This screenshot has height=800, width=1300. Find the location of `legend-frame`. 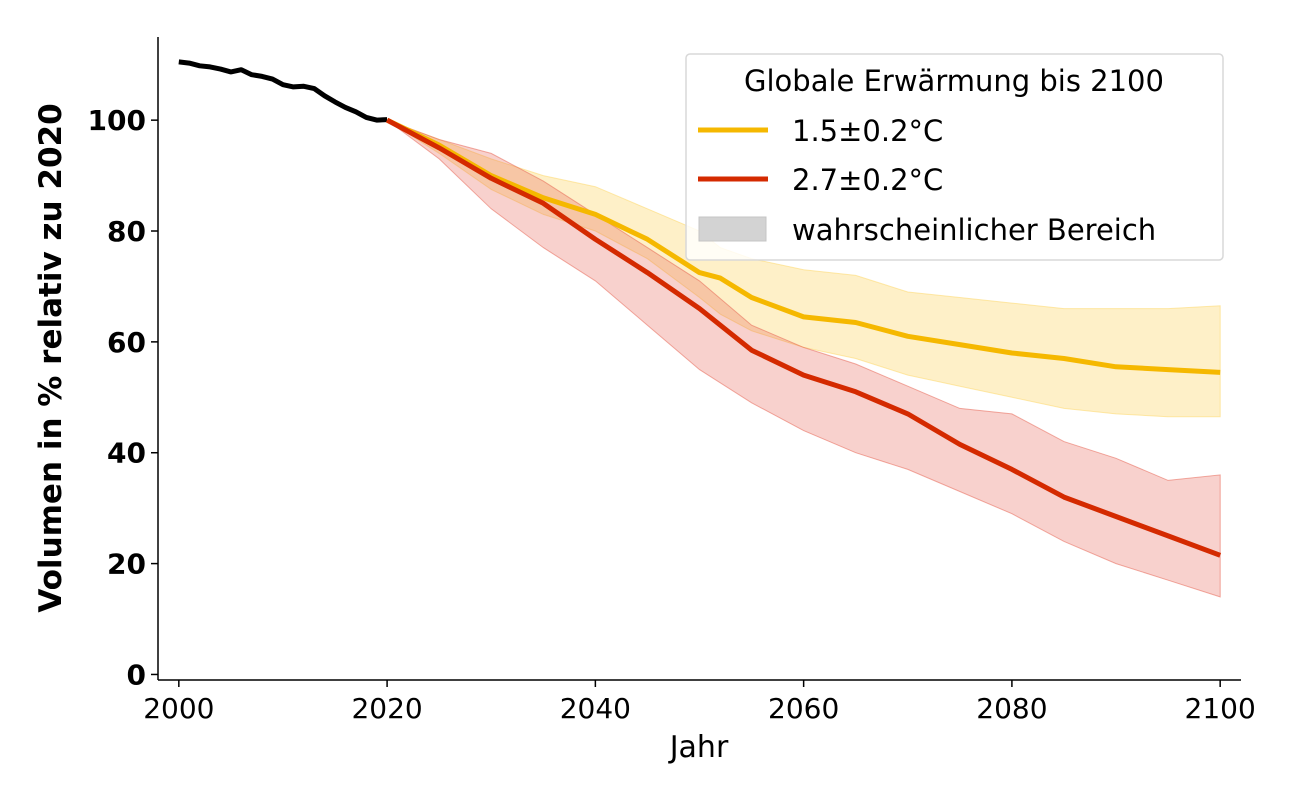

legend-frame is located at coordinates (954, 157).